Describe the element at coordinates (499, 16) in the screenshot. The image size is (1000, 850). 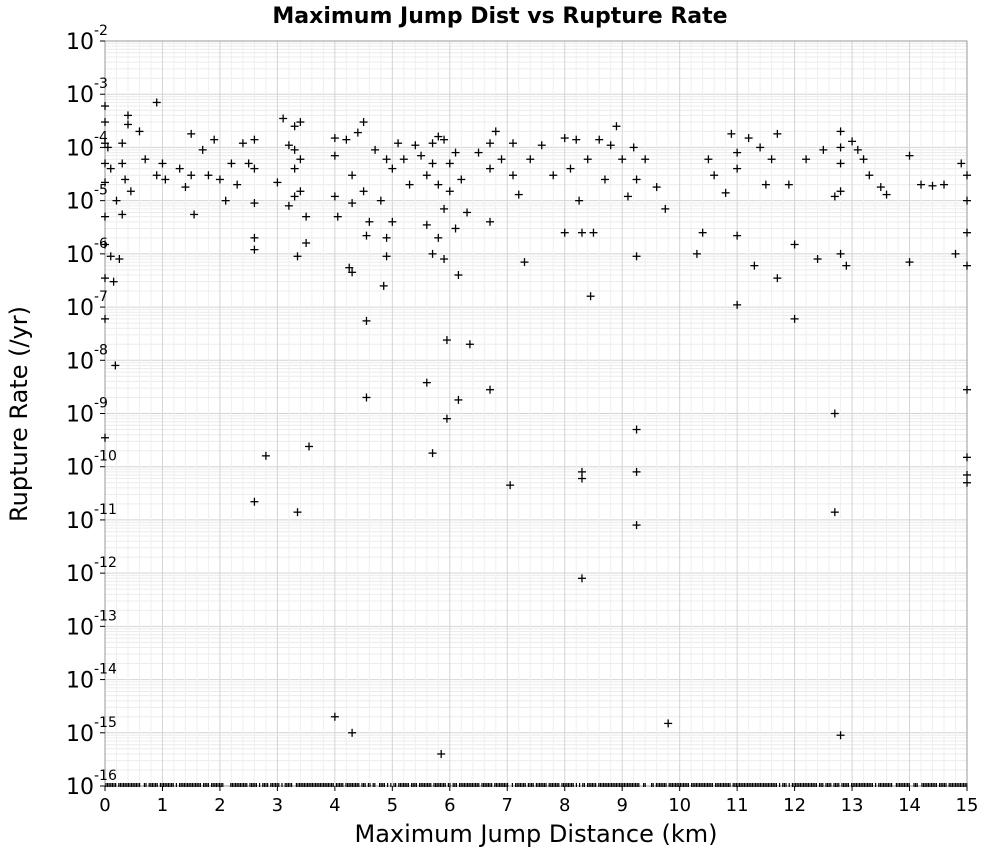
I see `chart-title: Maximum Jump Dist vs Rupture Rate` at that location.